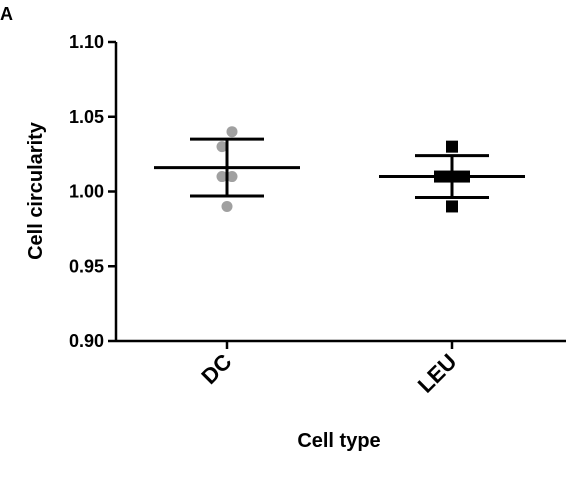 The image size is (579, 477). What do you see at coordinates (86, 42) in the screenshot?
I see `y-tick-label: 1.10` at bounding box center [86, 42].